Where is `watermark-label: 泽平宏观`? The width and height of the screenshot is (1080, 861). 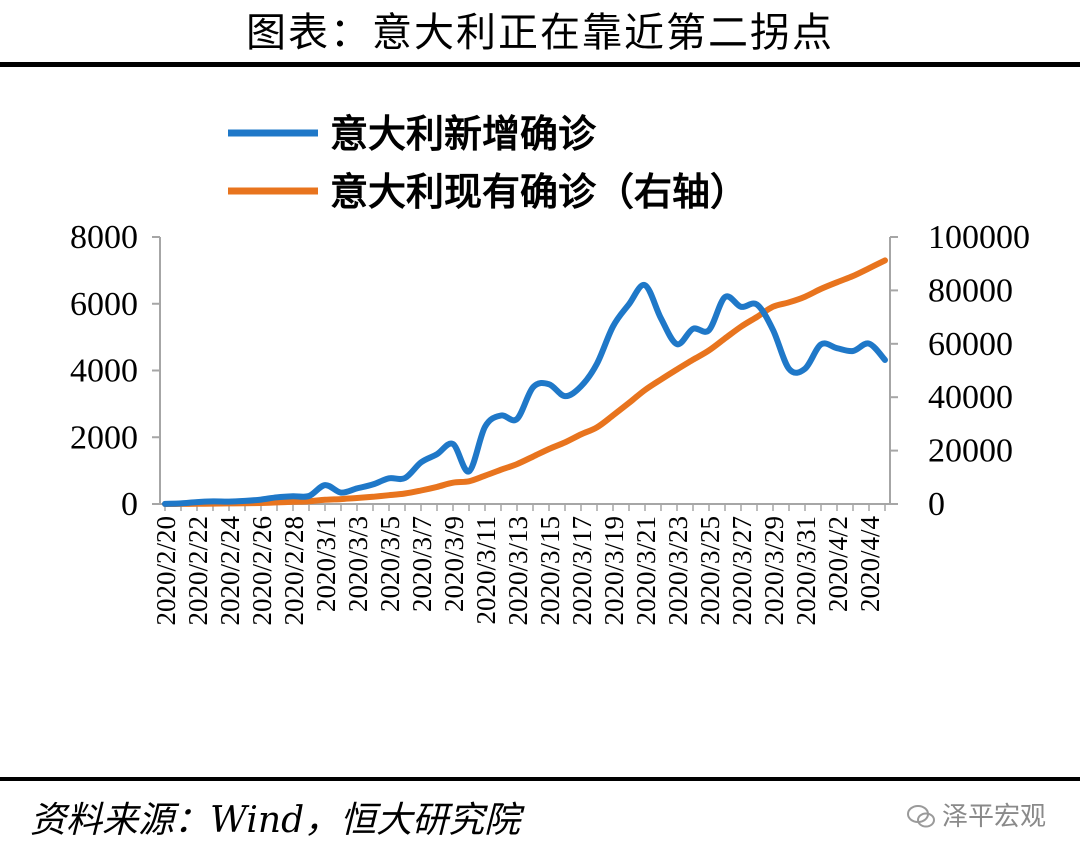
watermark-label: 泽平宏观 is located at coordinates (993, 817).